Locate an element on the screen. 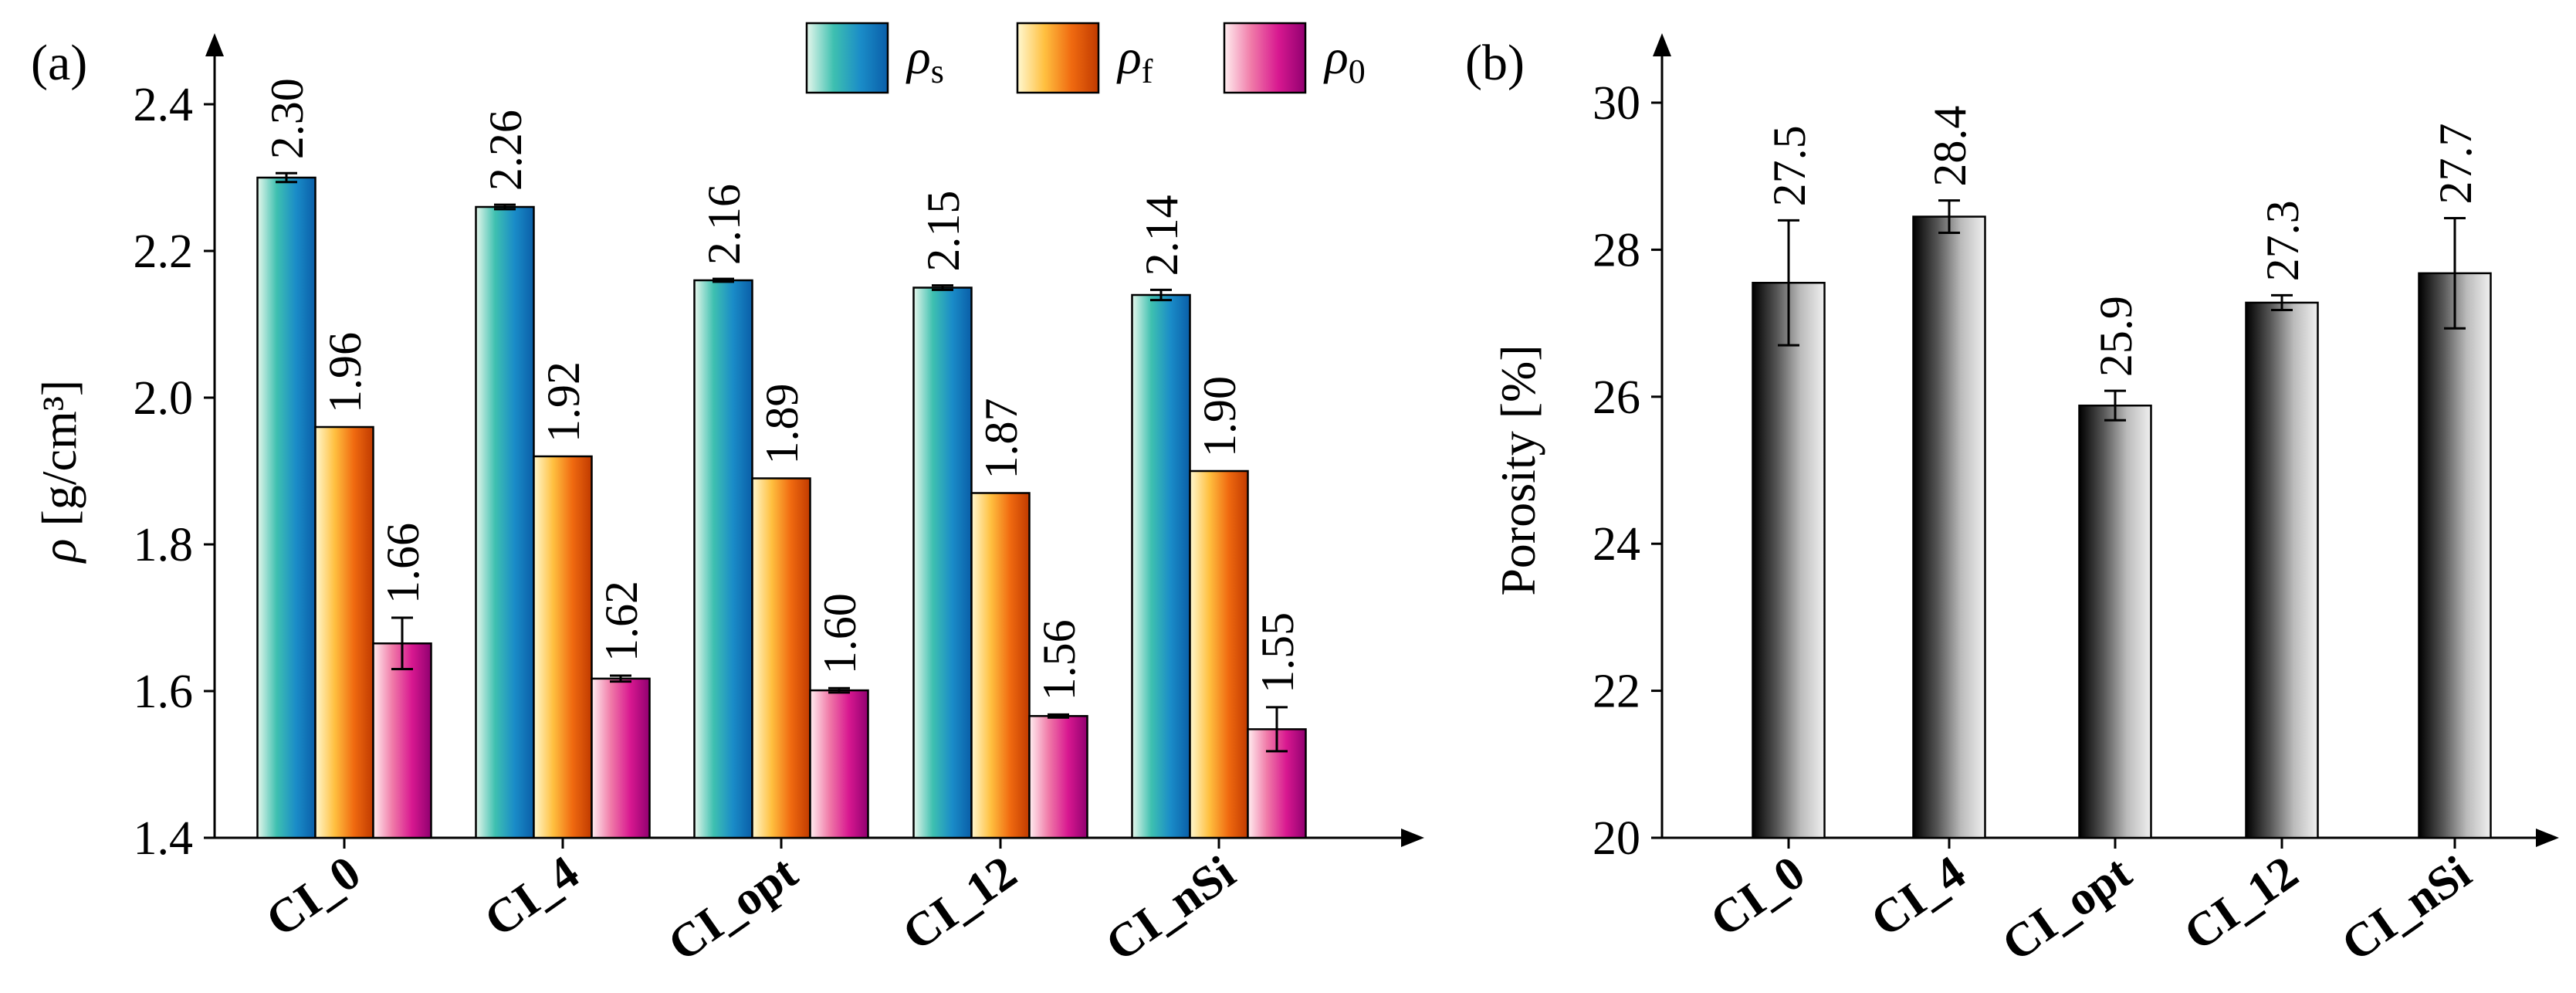 The image size is (2576, 993). y-axis-title: Porosity [%] is located at coordinates (1518, 469).